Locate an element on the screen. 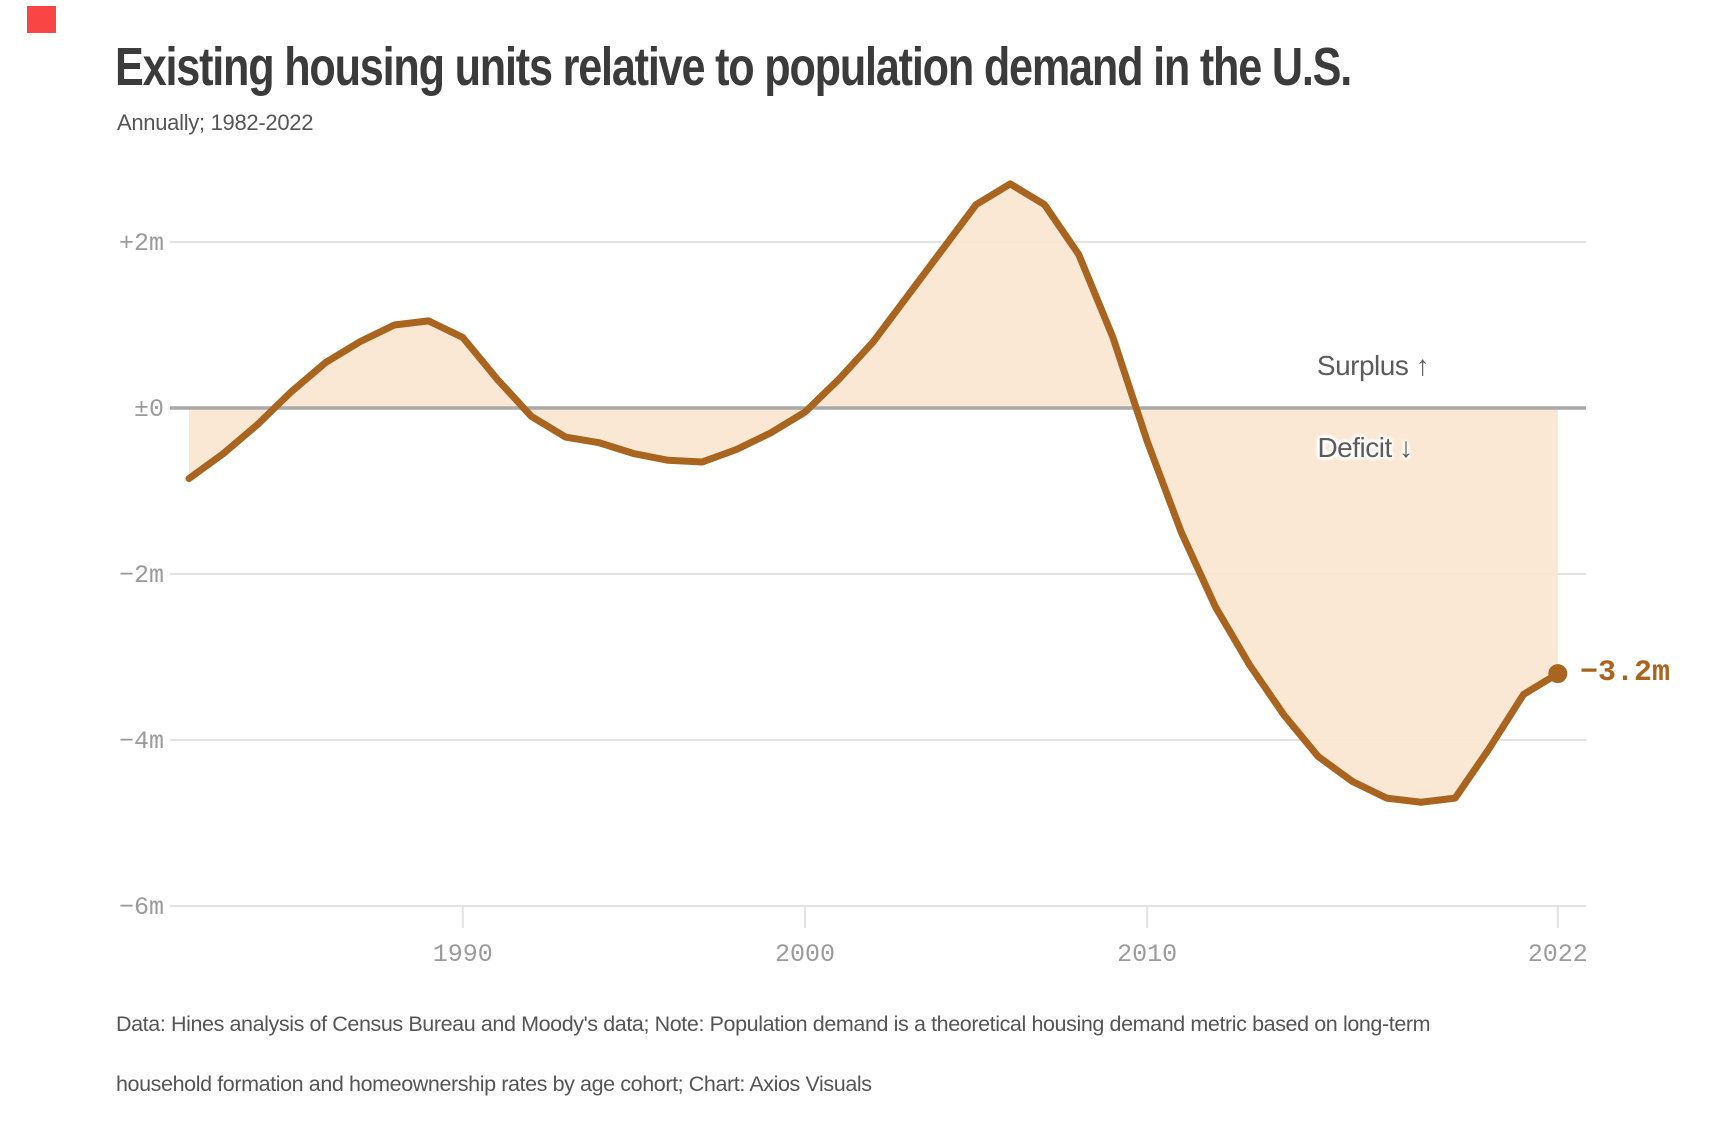  surplus-annotation: Surplus ↑ is located at coordinates (1373, 365).